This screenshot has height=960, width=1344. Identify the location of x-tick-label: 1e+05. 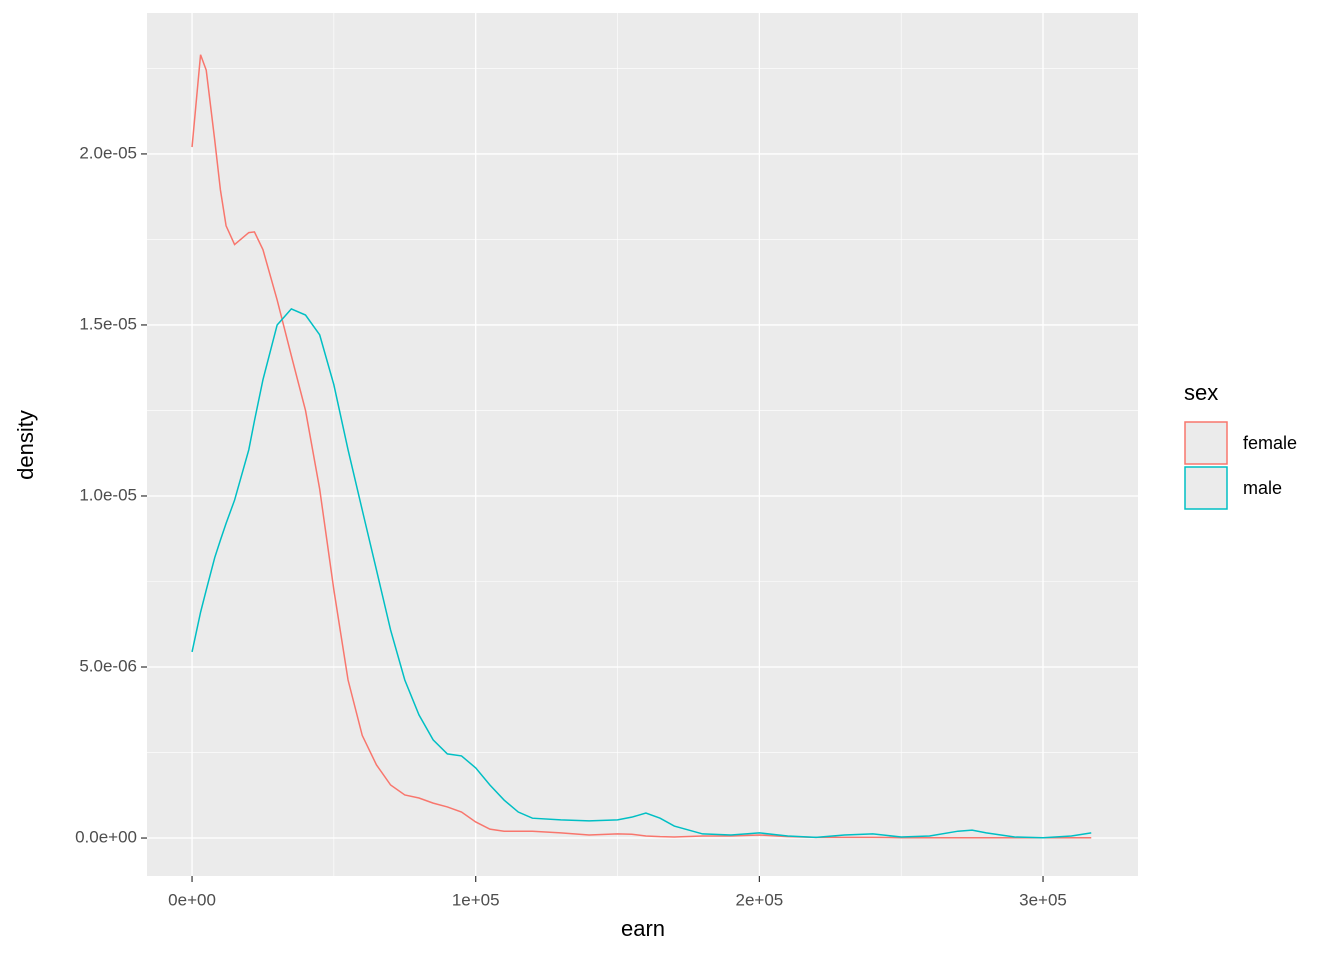
(476, 899).